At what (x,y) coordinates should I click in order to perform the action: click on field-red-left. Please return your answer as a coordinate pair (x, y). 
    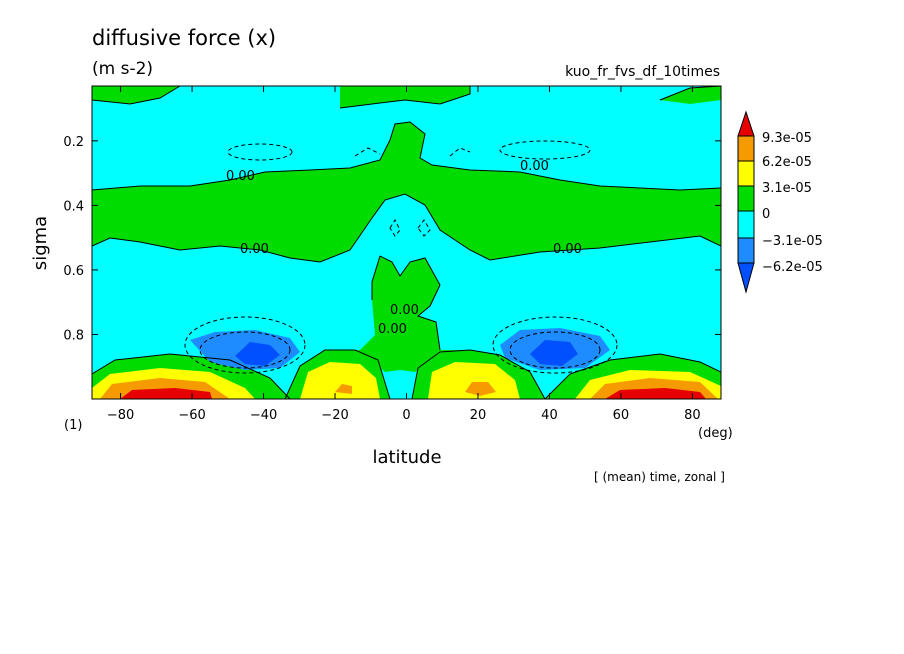
    Looking at the image, I should click on (166, 393).